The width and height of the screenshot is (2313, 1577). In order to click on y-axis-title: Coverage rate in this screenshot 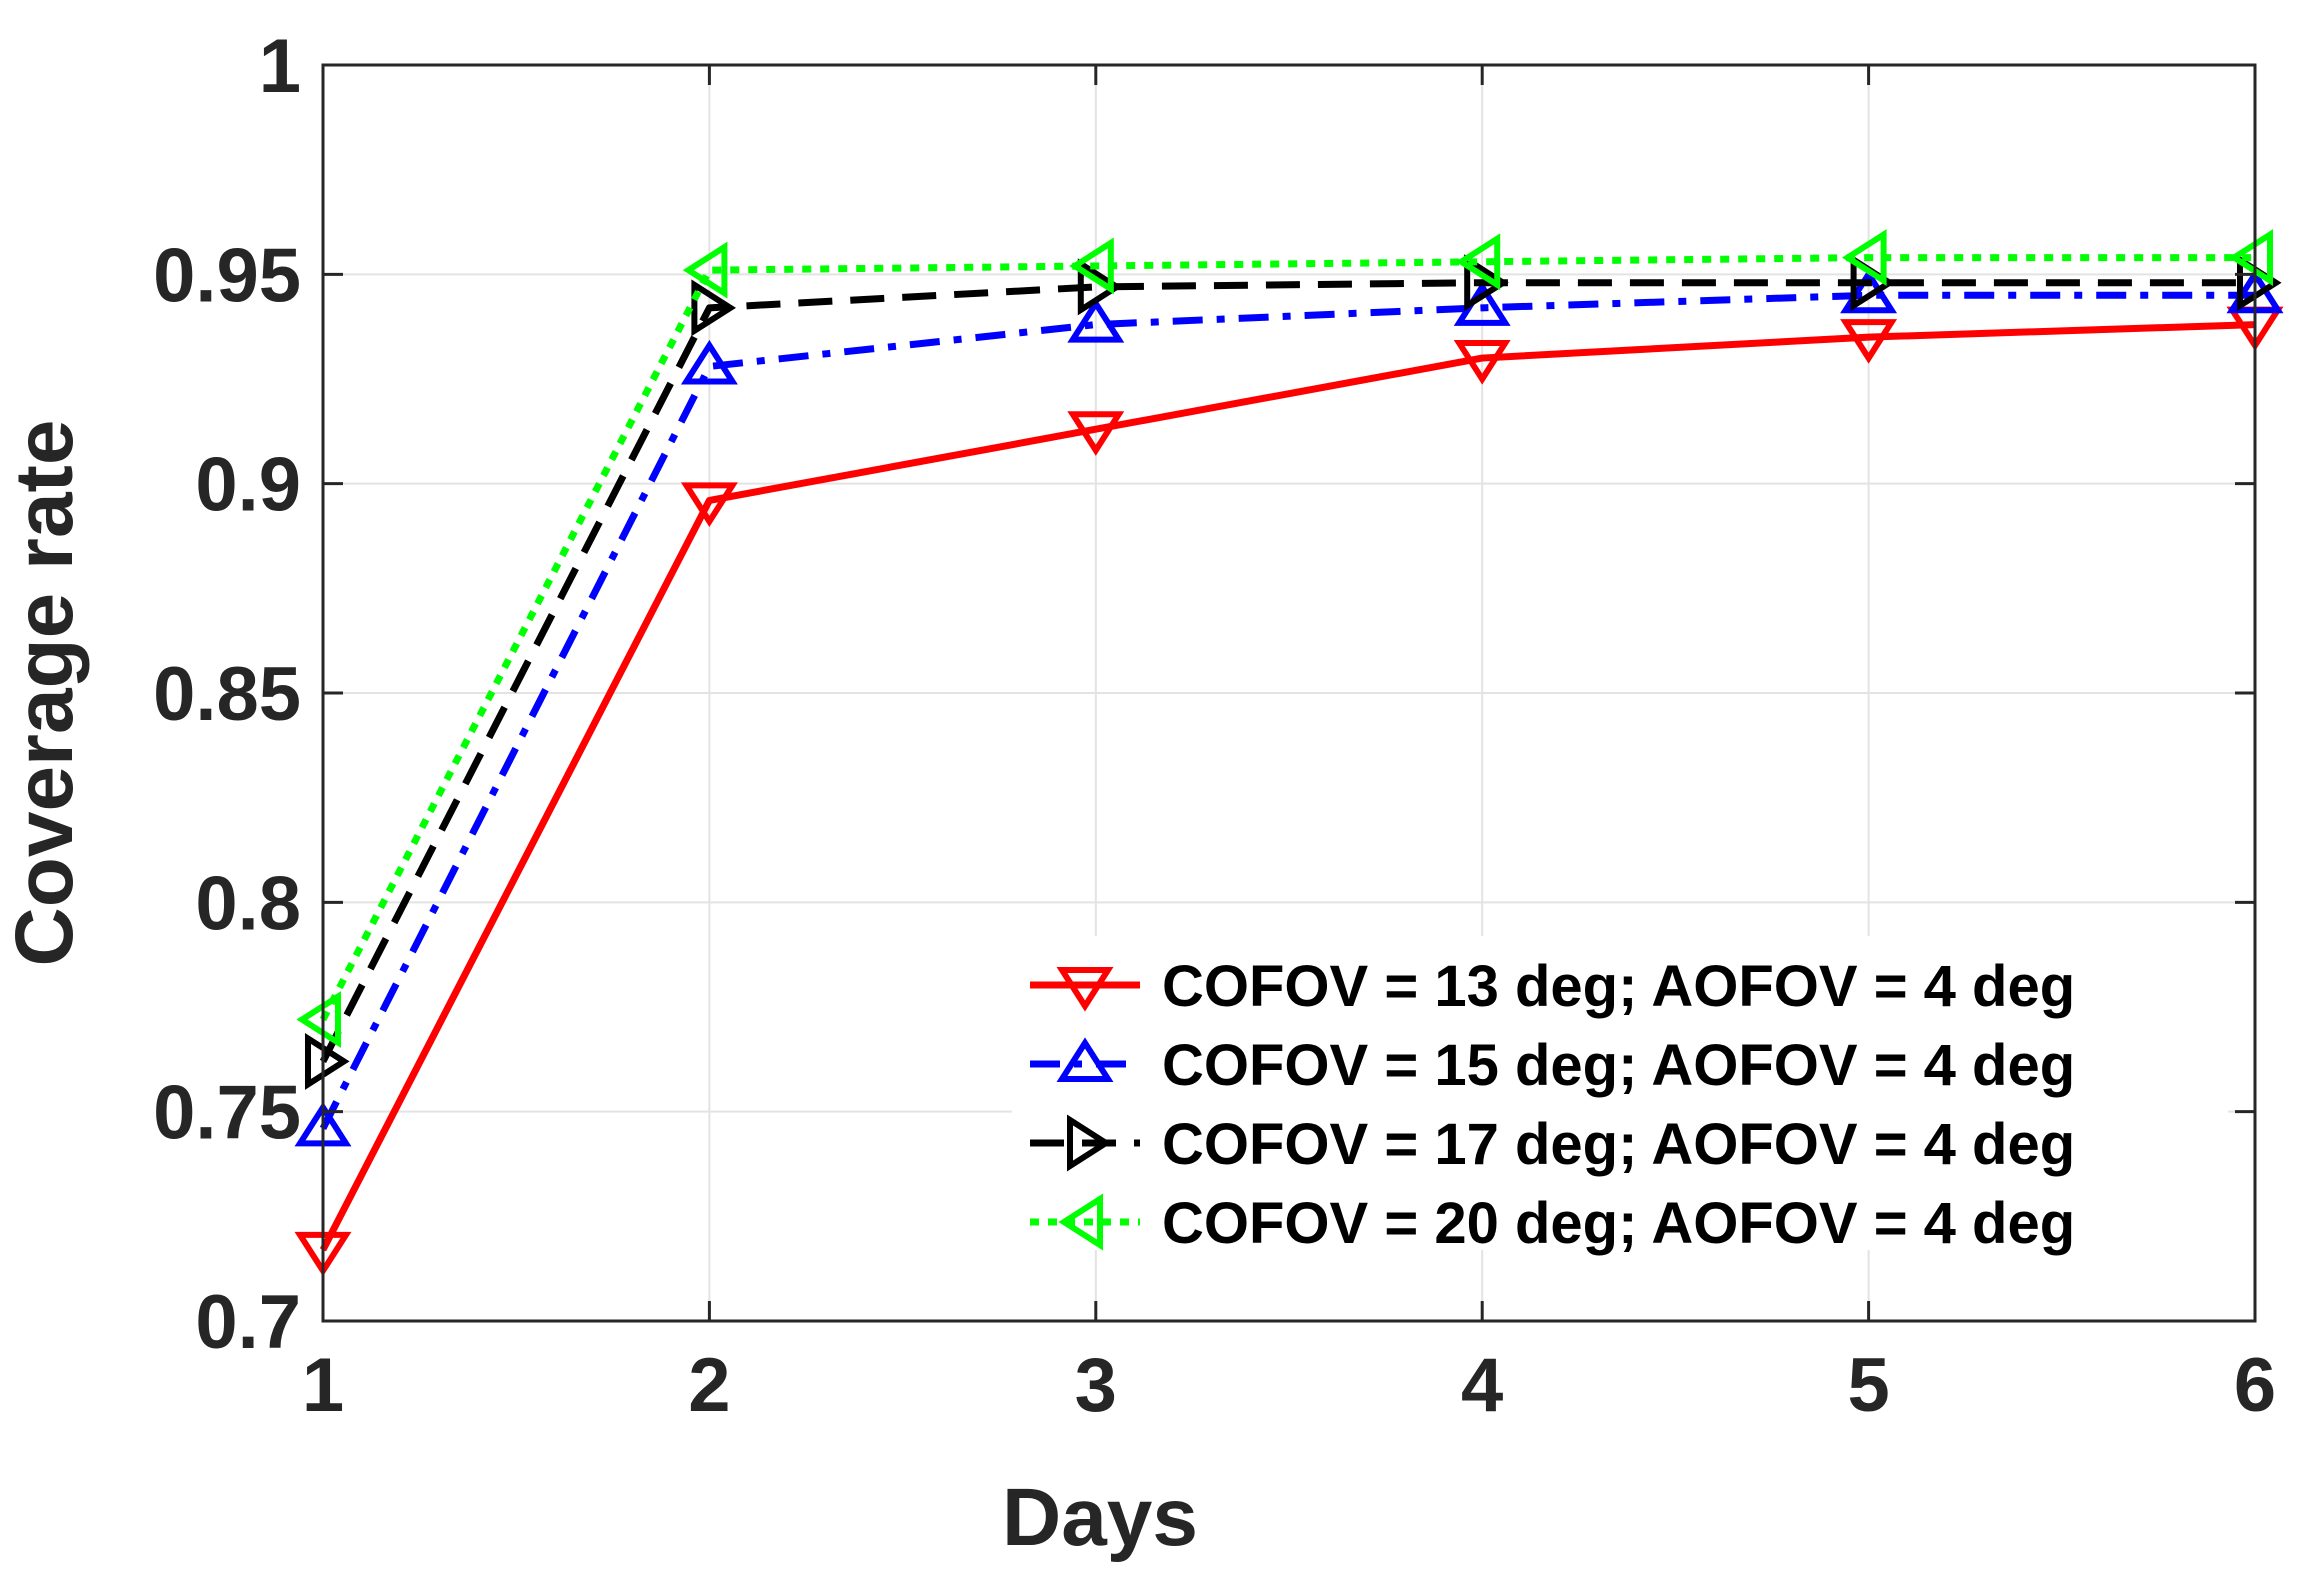, I will do `click(45, 693)`.